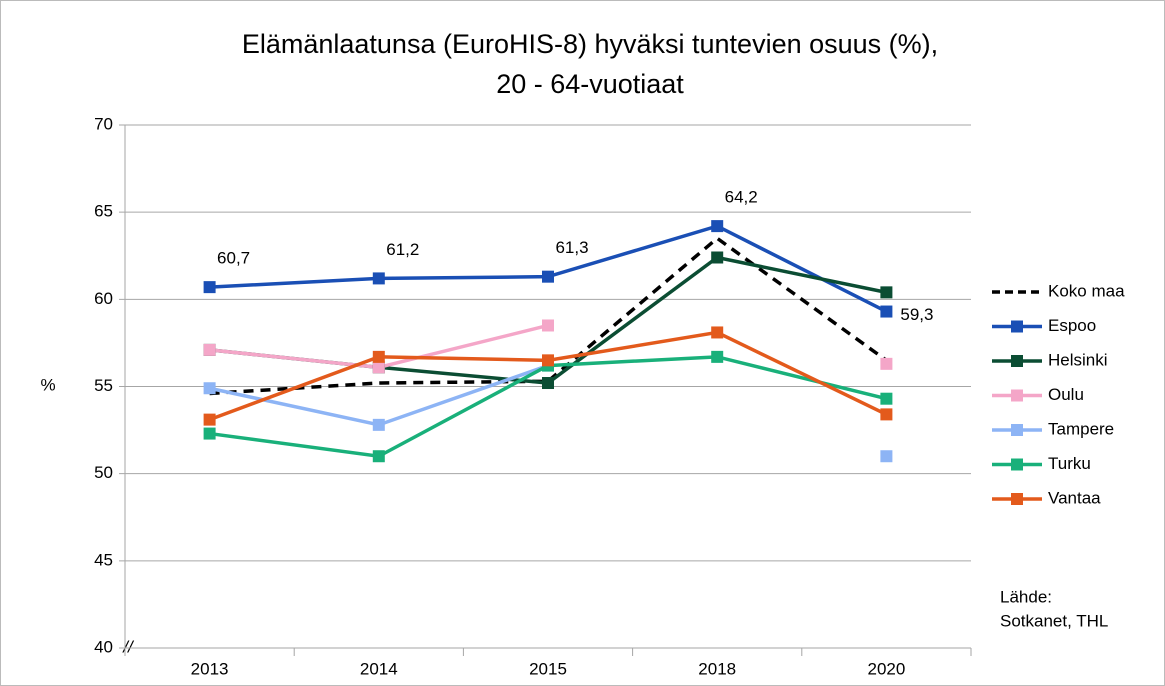 This screenshot has width=1165, height=686. I want to click on data-label: 61,2, so click(402, 249).